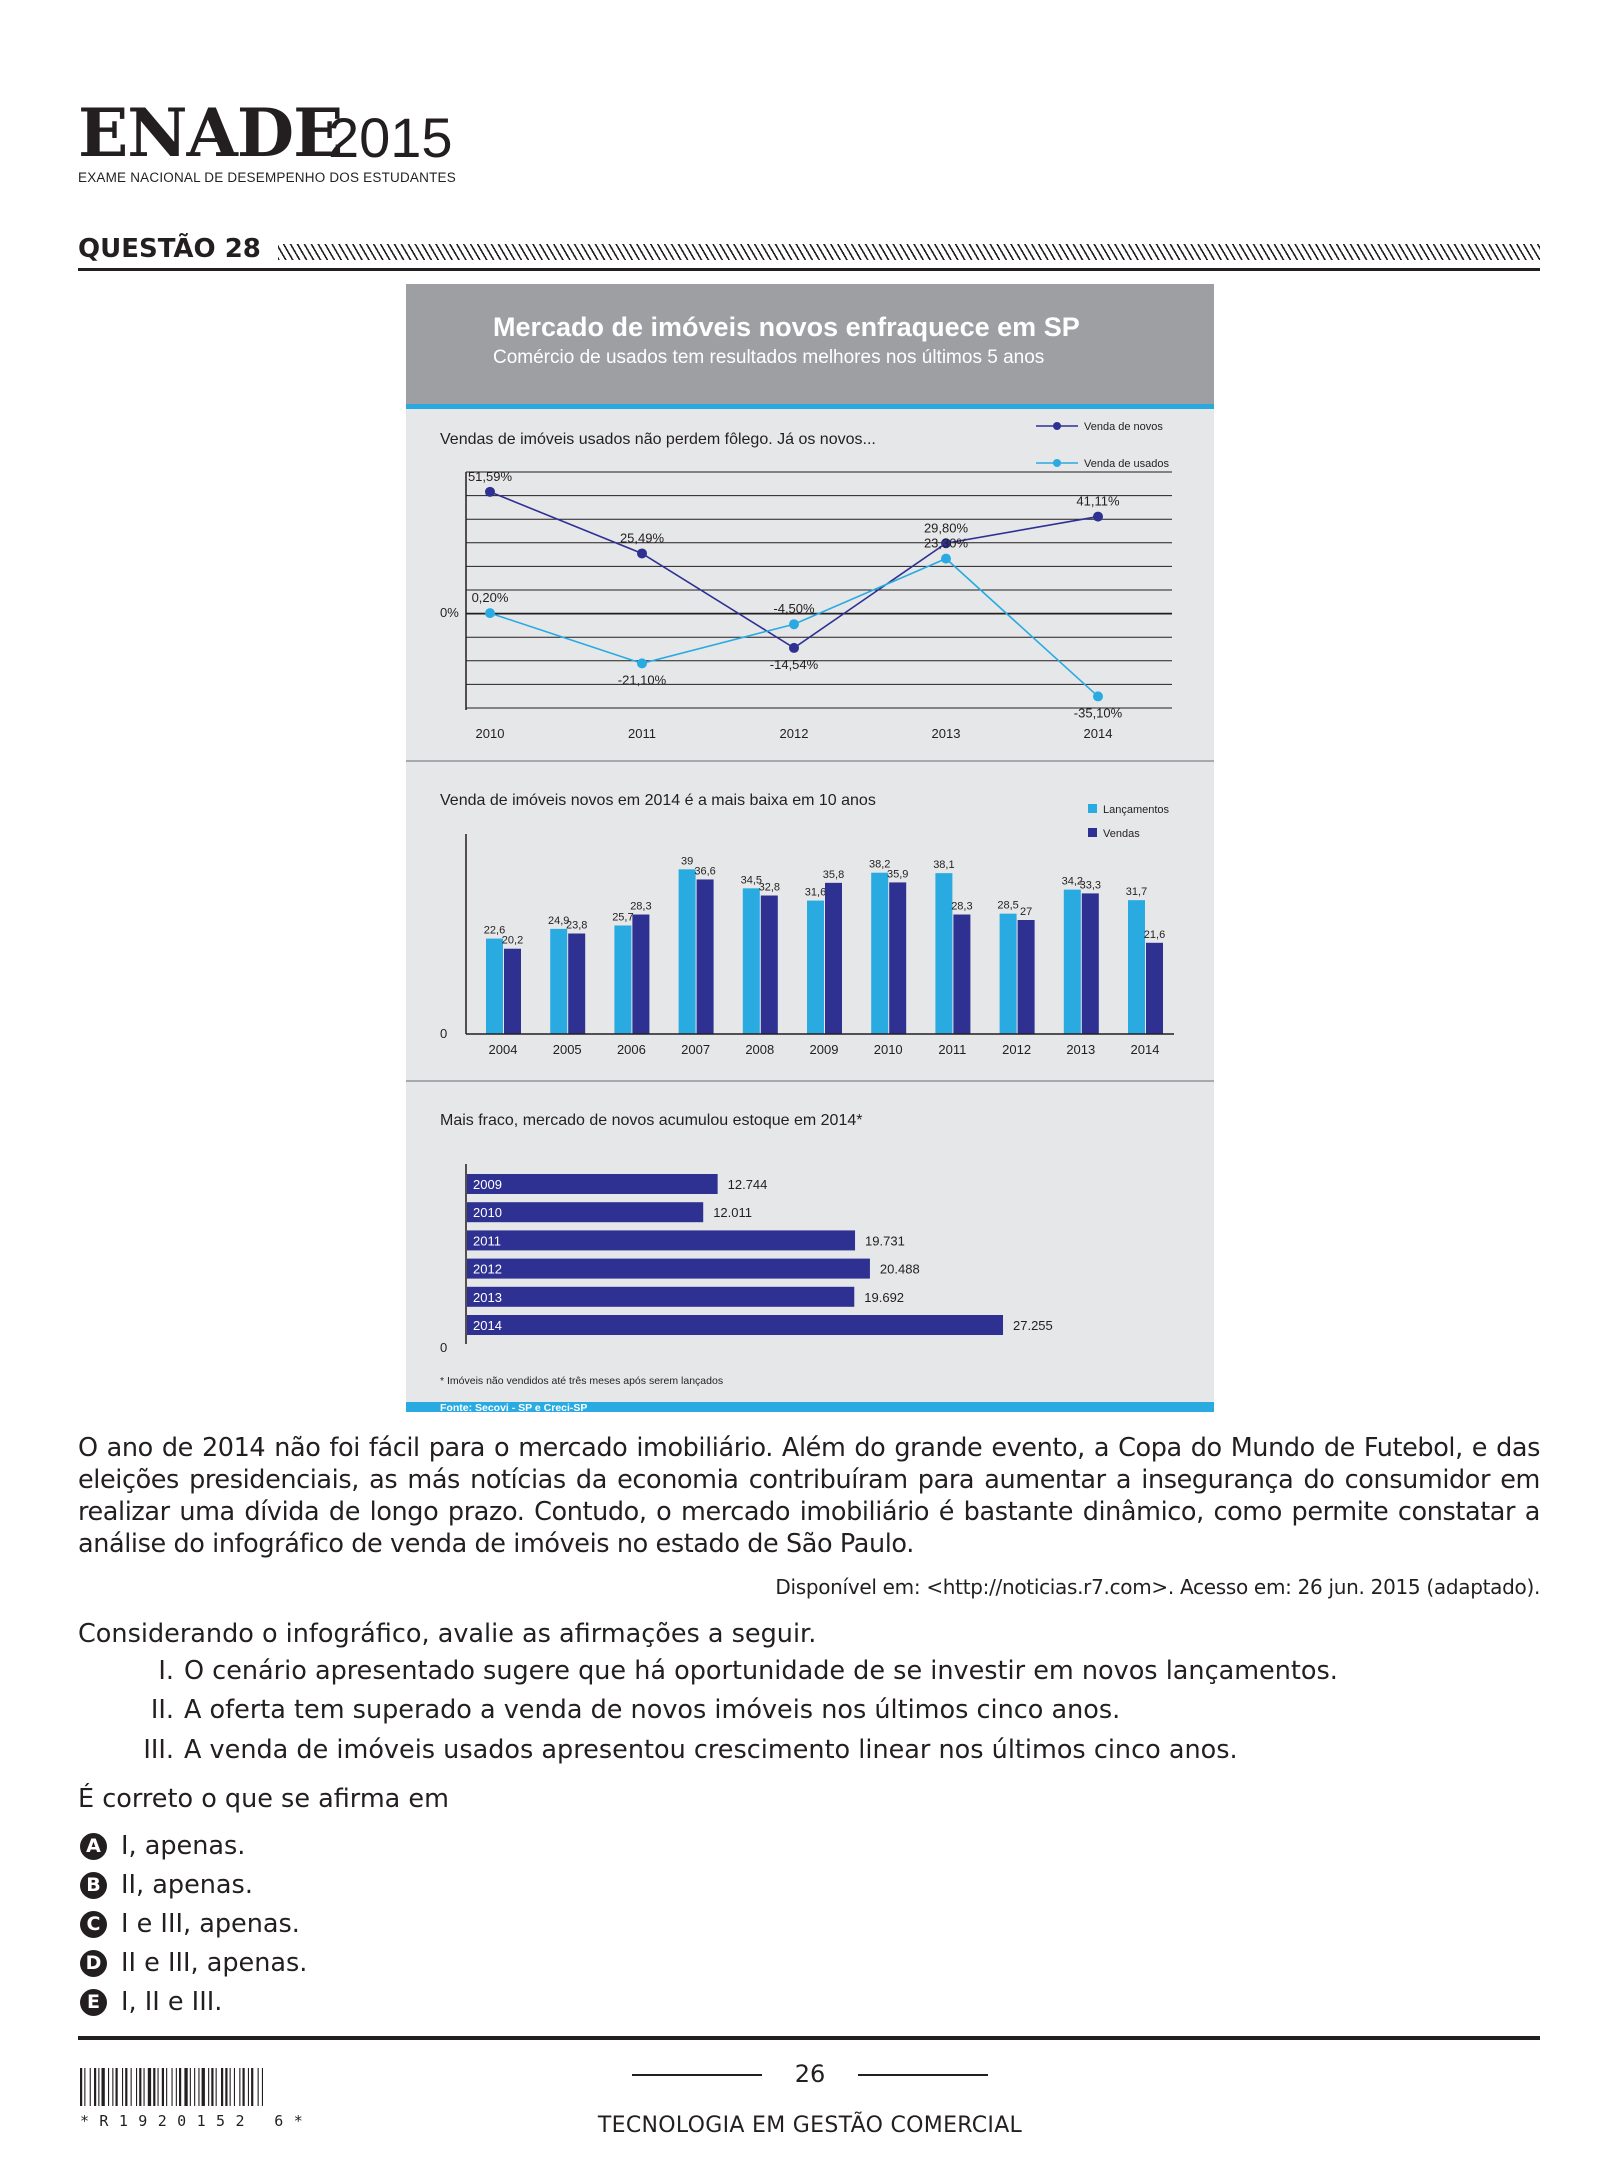  I want to click on option-text: II, apenas., so click(187, 1885).